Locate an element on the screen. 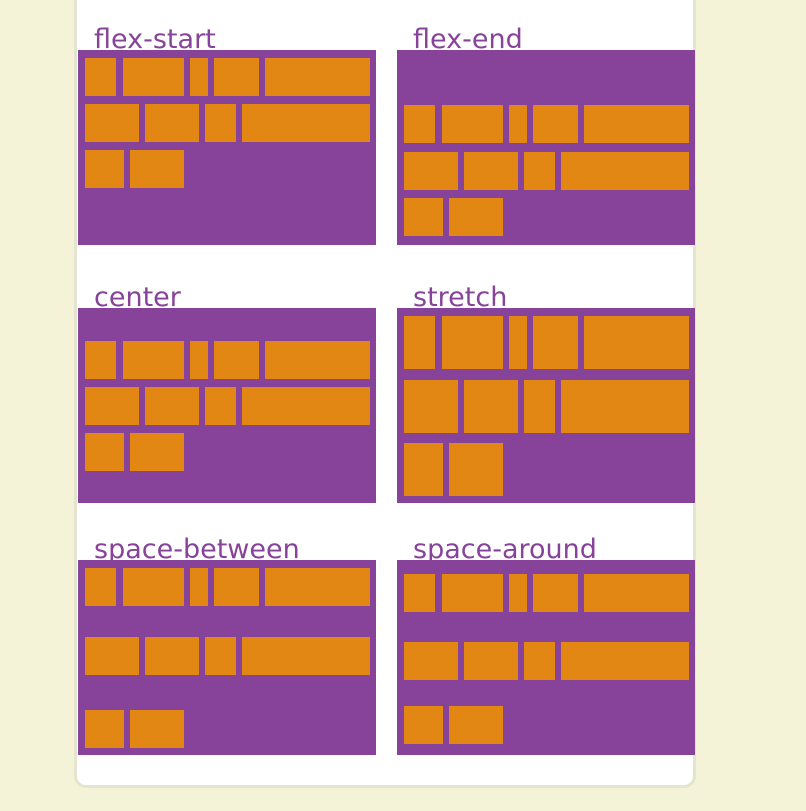  demo-title: flex-start is located at coordinates (155, 39).